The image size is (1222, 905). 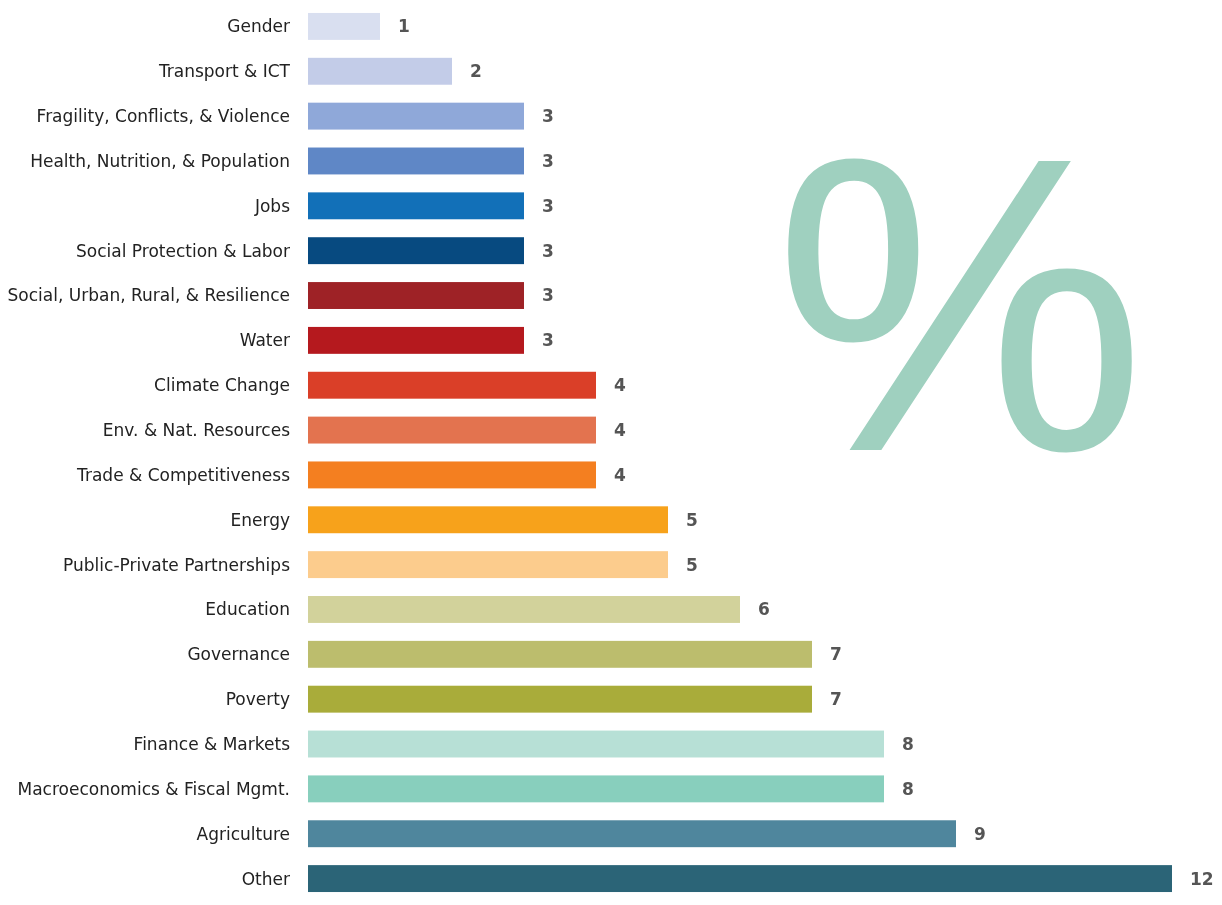 What do you see at coordinates (243, 833) in the screenshot?
I see `y-tick-label: Agriculture` at bounding box center [243, 833].